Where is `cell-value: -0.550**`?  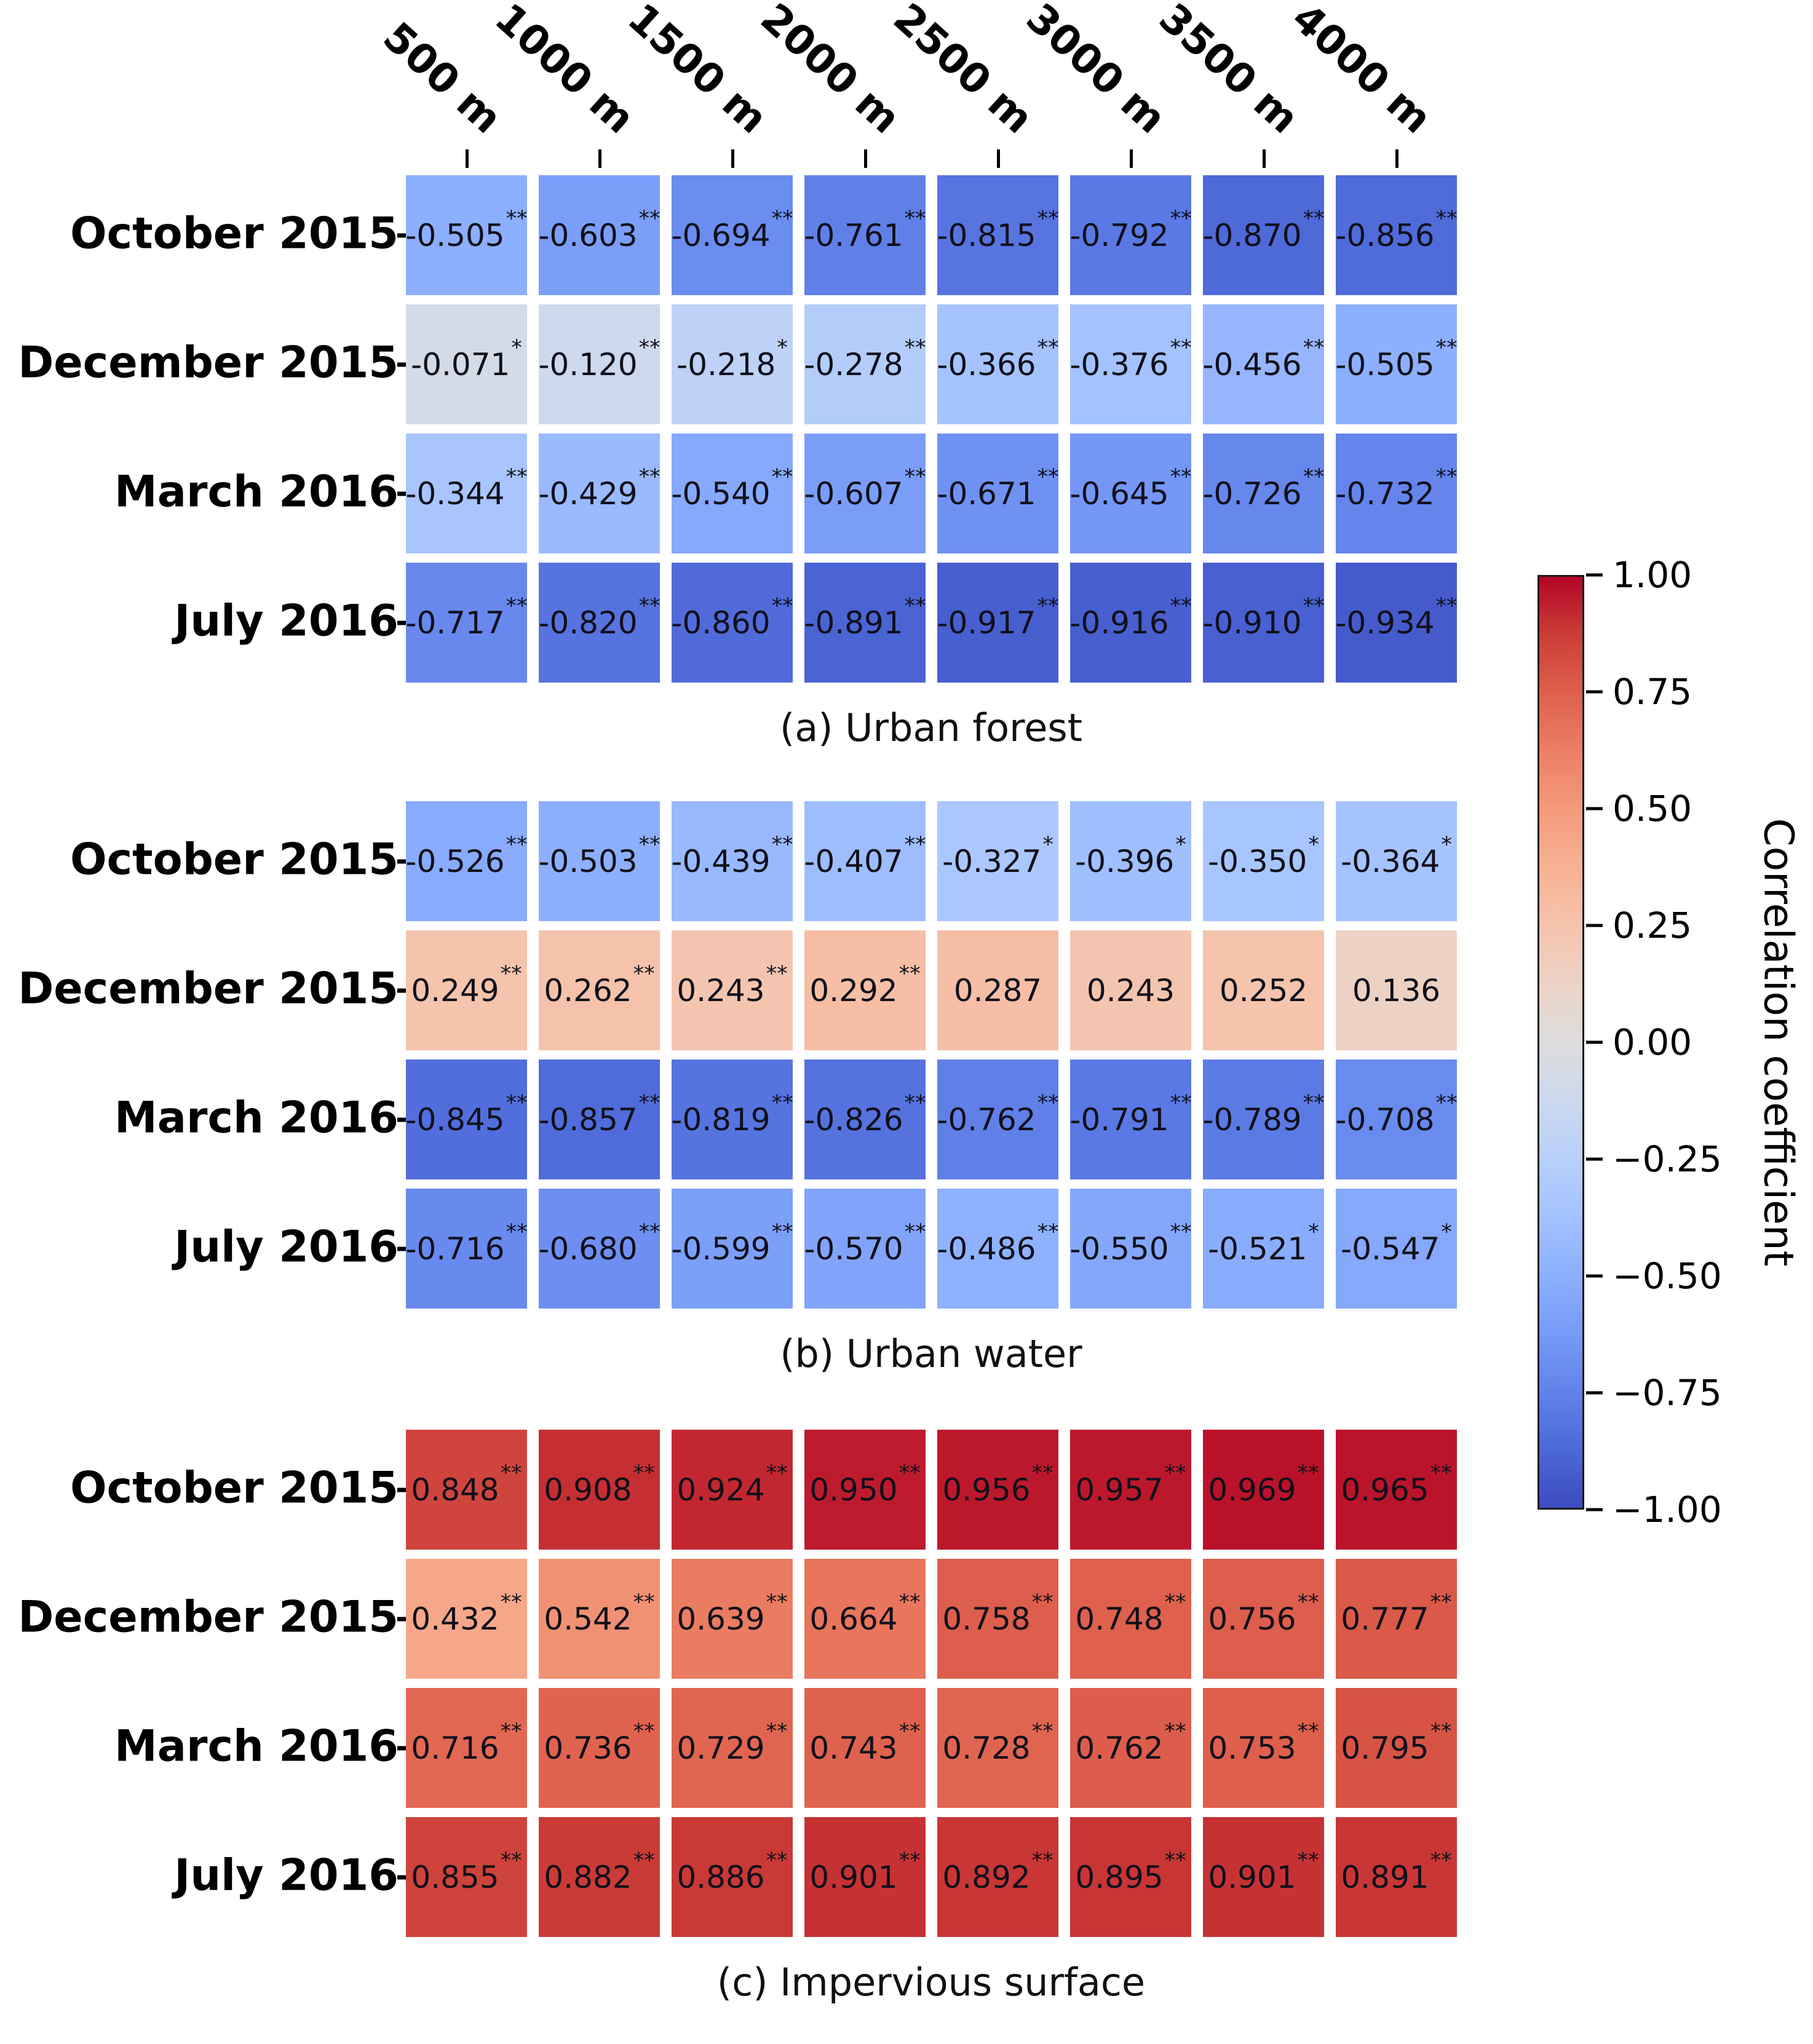
cell-value: -0.550** is located at coordinates (1130, 1243).